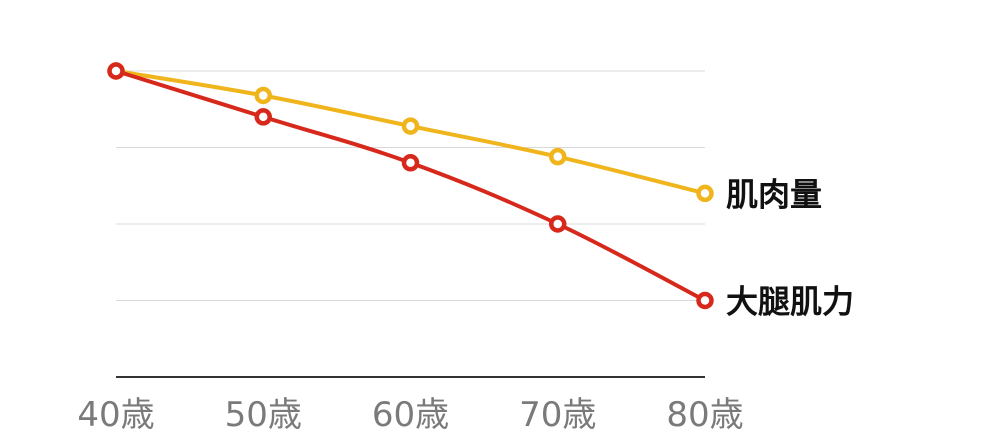 The height and width of the screenshot is (446, 1000). I want to click on x-tick-label: 70歳, so click(557, 415).